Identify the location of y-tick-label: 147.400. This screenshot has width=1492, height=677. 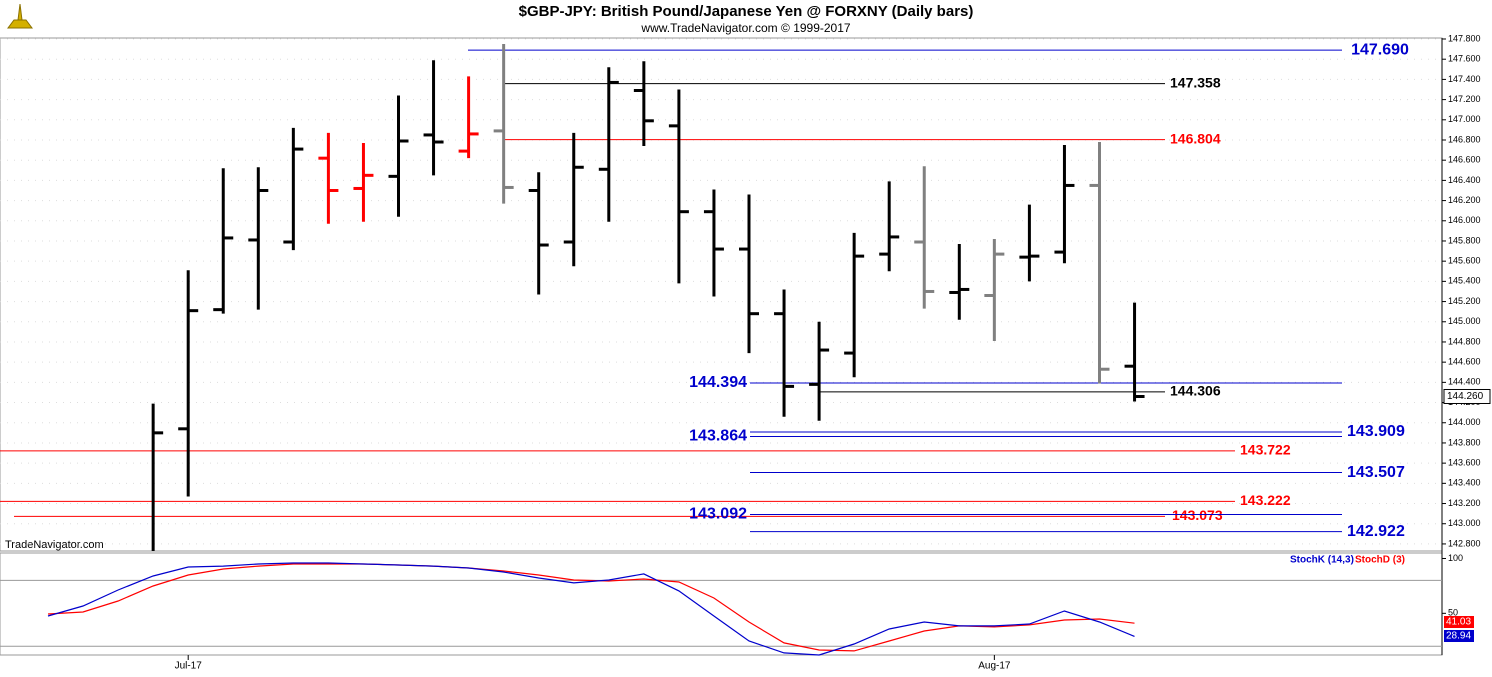
(1464, 79).